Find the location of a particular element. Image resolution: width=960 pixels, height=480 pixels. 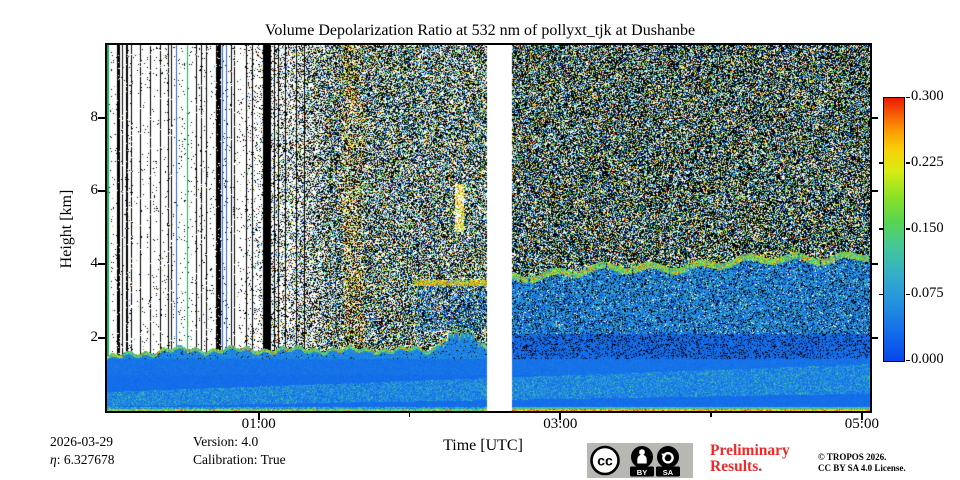

eta-calibration-value: η: 6.327678 is located at coordinates (82, 460).